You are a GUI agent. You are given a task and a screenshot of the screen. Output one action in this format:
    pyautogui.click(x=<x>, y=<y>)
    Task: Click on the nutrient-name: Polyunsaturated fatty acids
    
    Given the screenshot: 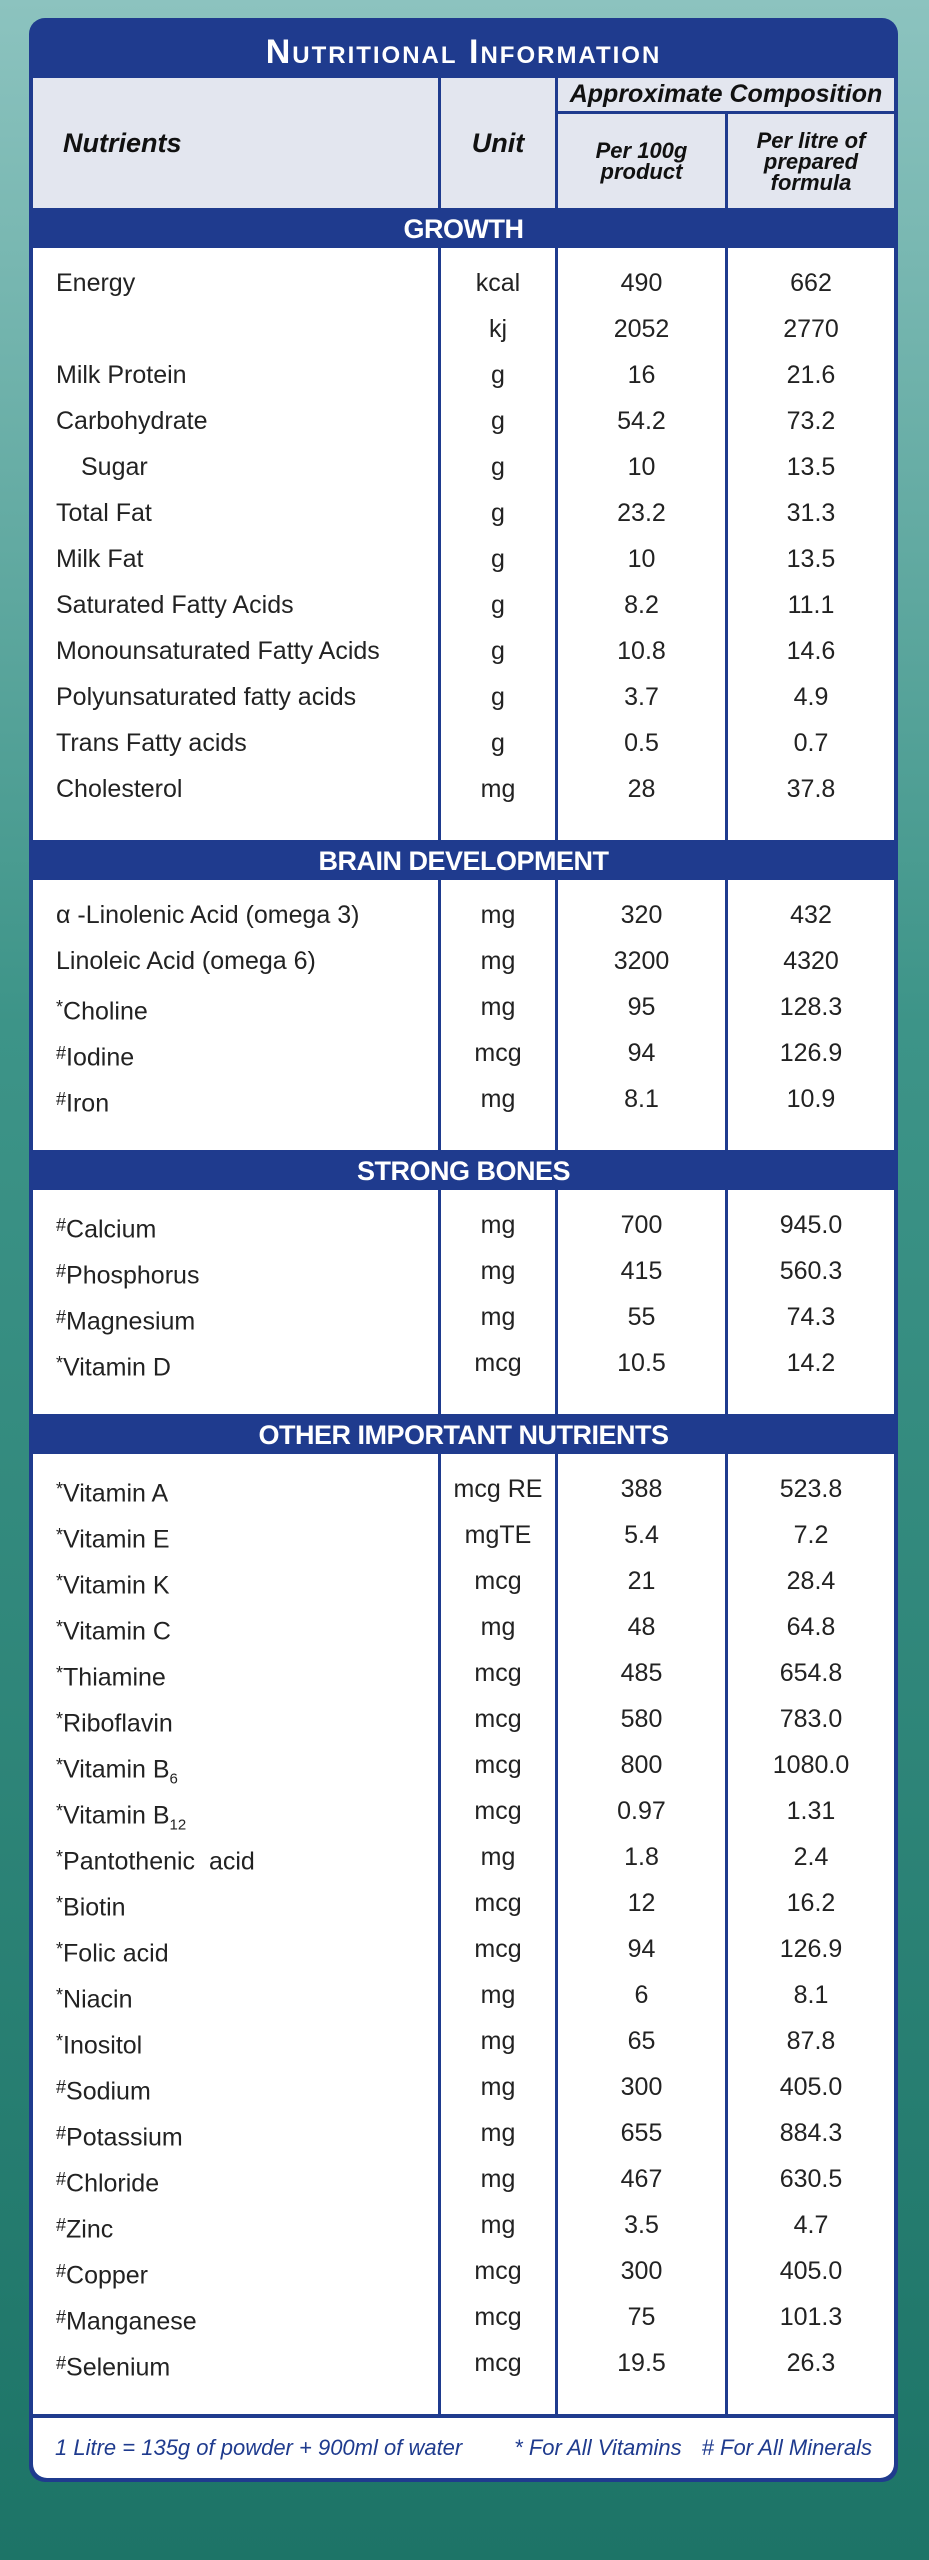 What is the action you would take?
    pyautogui.click(x=235, y=697)
    